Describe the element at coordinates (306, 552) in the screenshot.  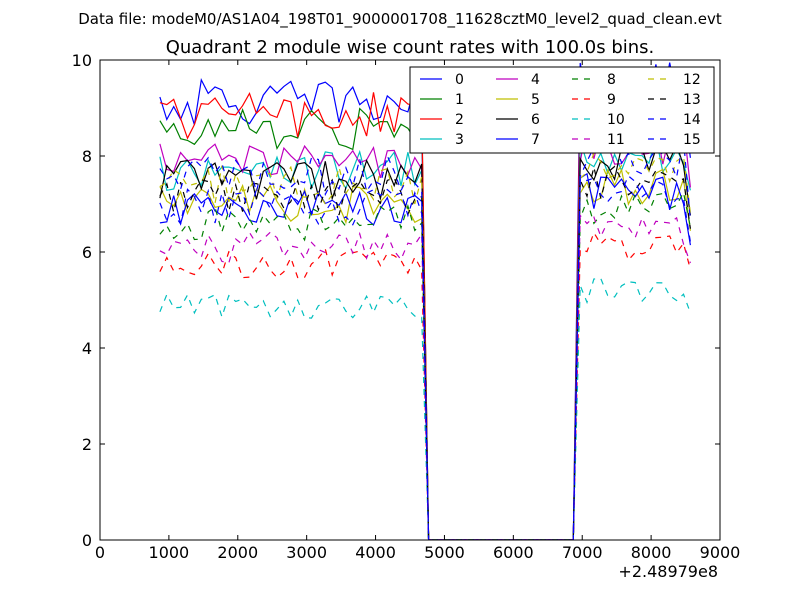
I see `x-tick-label: 3000` at that location.